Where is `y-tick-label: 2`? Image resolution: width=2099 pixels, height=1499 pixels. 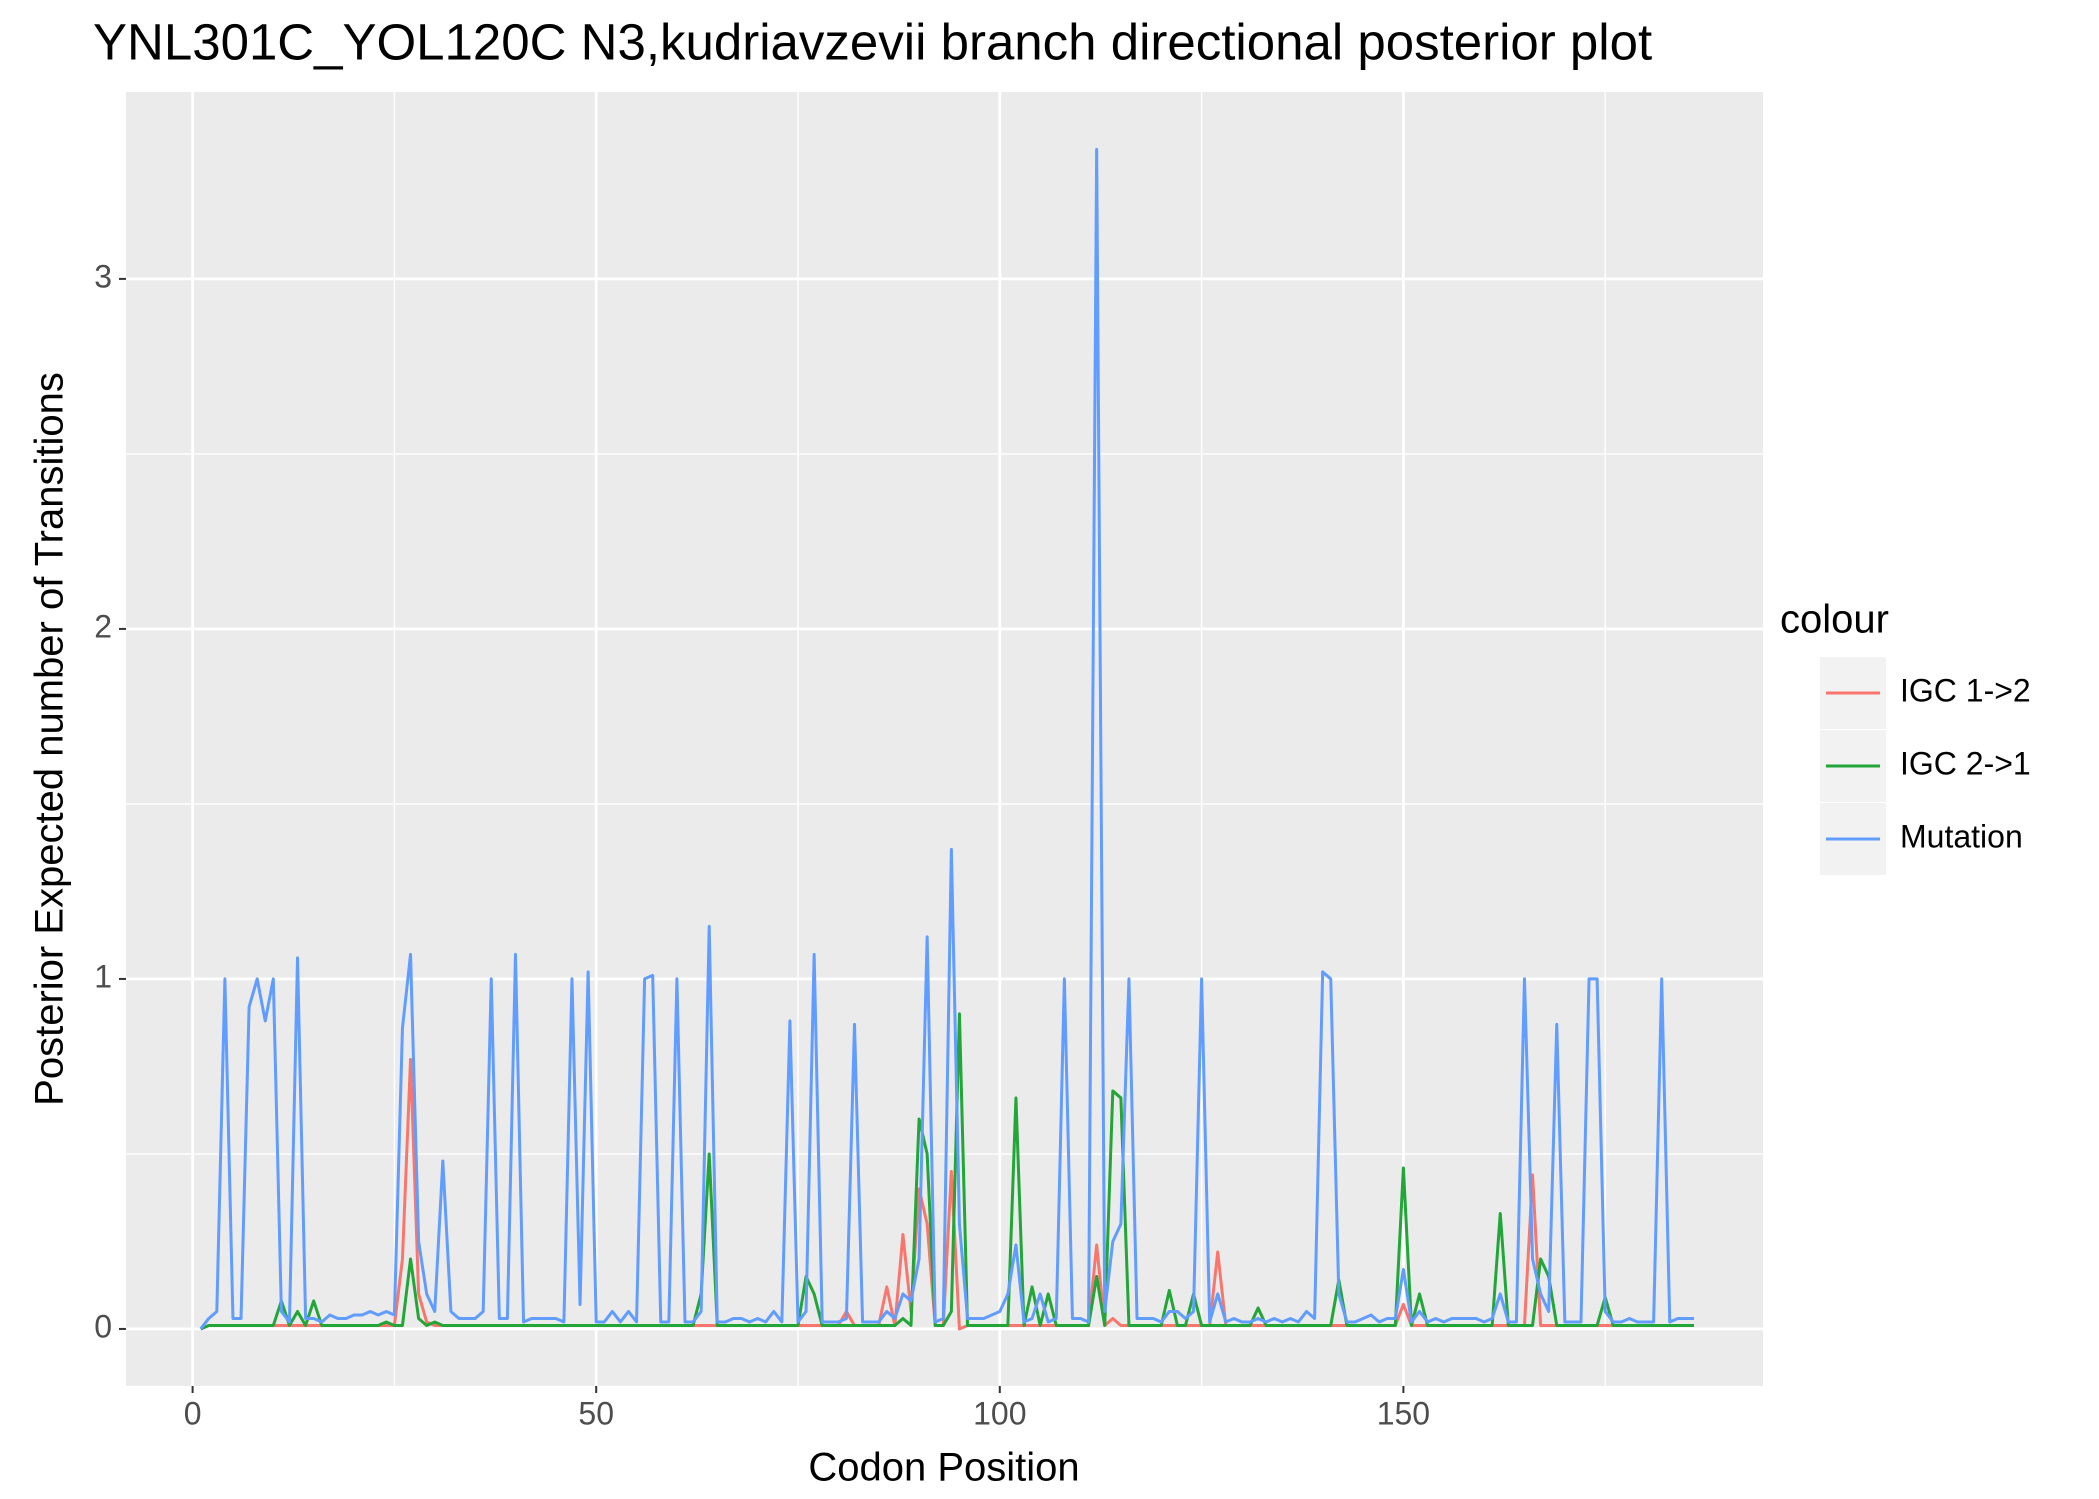 y-tick-label: 2 is located at coordinates (103, 626).